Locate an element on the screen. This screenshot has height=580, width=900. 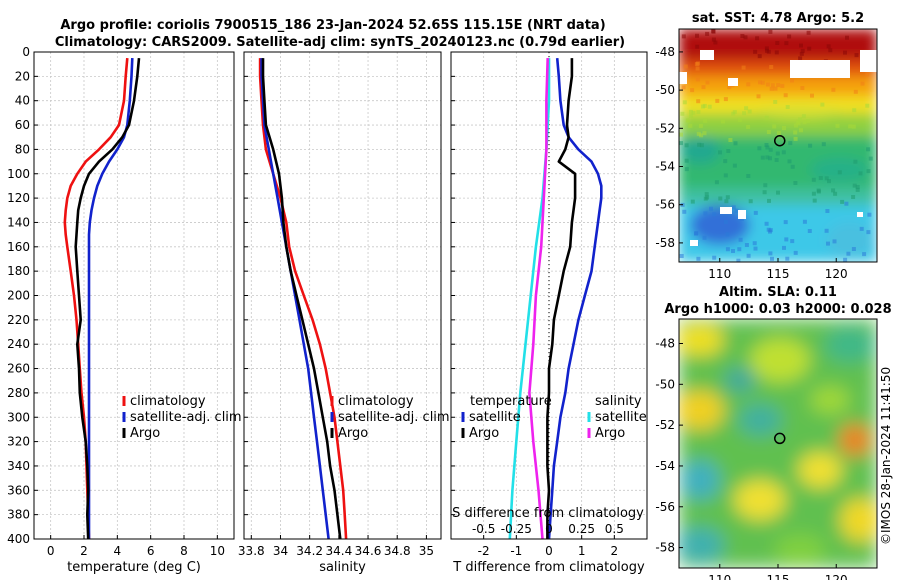
x-tick-label: 4 is located at coordinates (118, 551).